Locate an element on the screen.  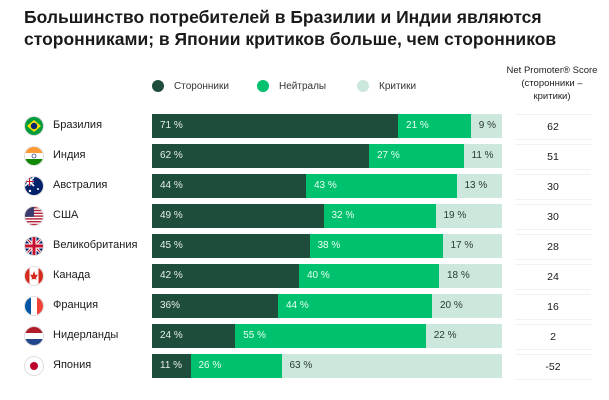
nps-value: 2 is located at coordinates (553, 337).